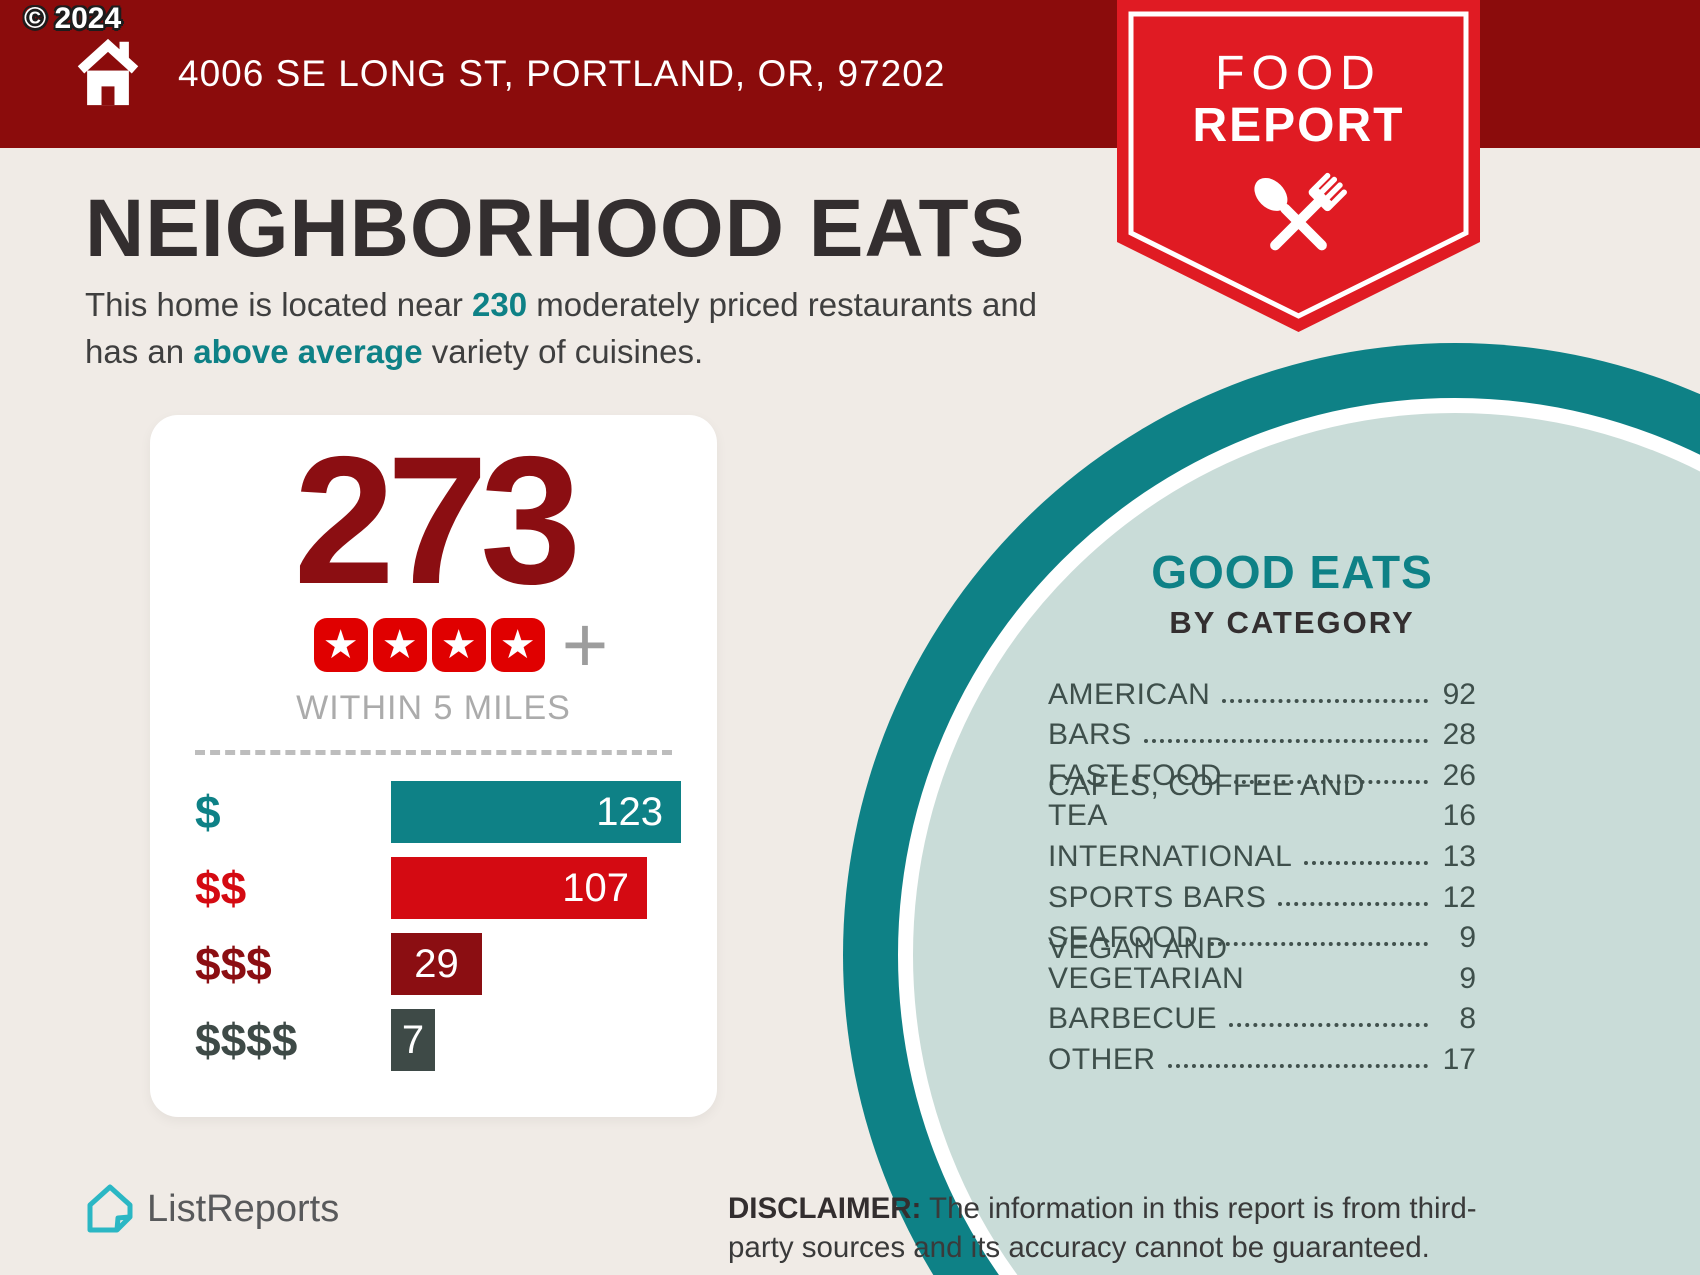 Image resolution: width=1700 pixels, height=1275 pixels. I want to click on price-bar-label: $, so click(208, 812).